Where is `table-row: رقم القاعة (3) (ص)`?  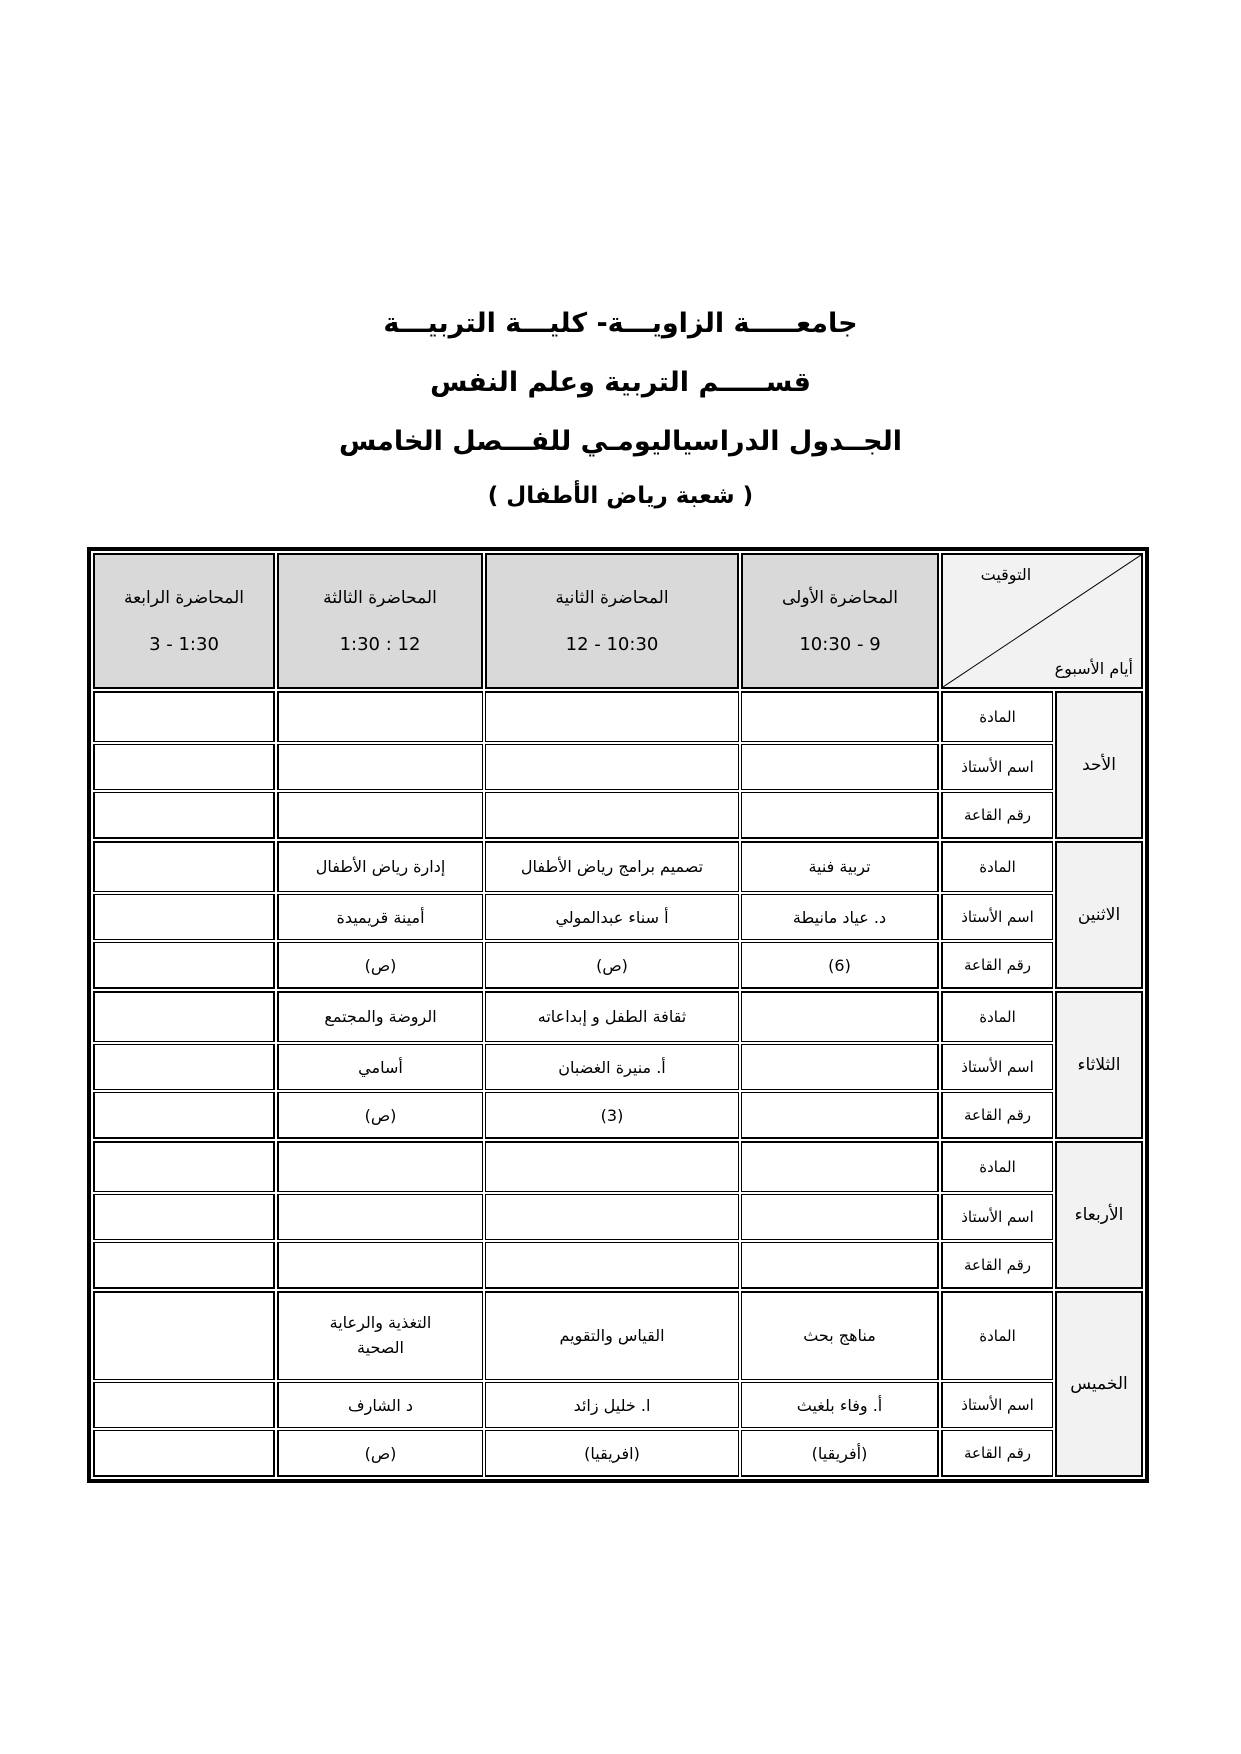 table-row: رقم القاعة (3) (ص) is located at coordinates (618, 1115).